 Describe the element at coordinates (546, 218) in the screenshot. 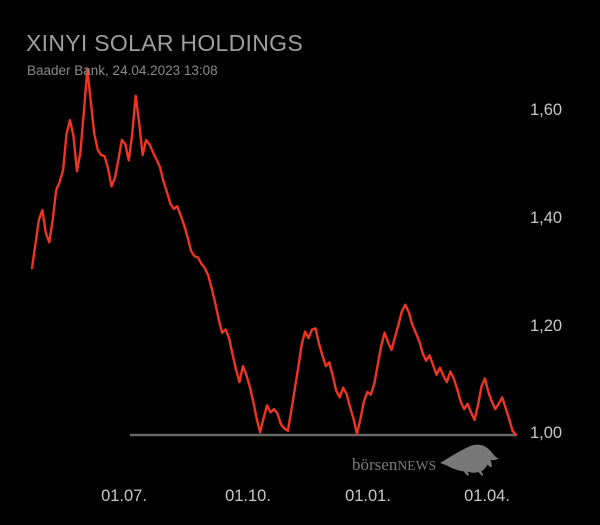

I see `y-axis-tick-label: 1,40` at that location.